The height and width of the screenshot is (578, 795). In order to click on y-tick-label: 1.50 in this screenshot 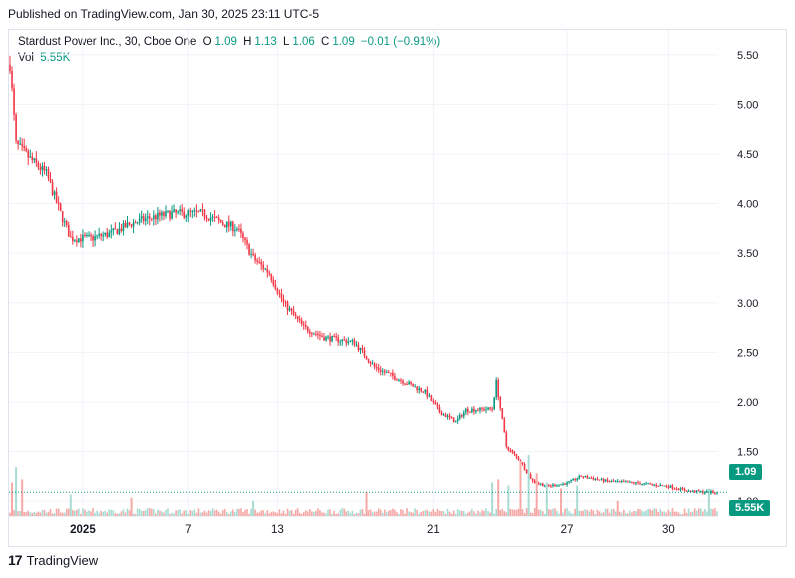, I will do `click(747, 453)`.